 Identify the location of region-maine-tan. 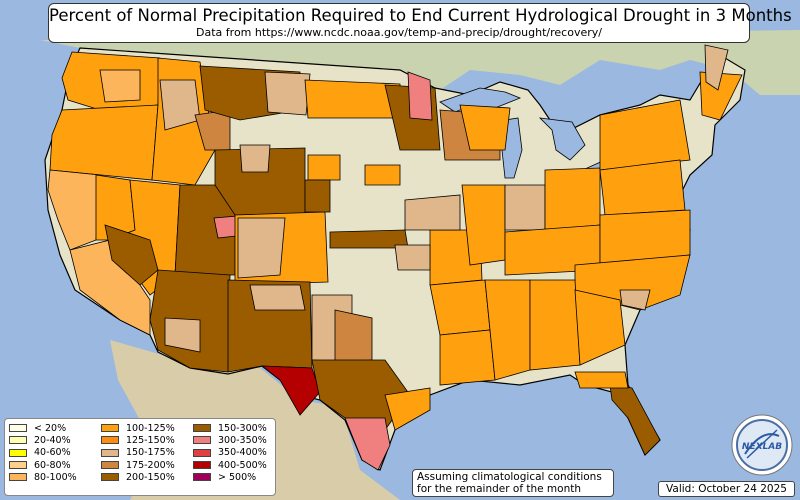
(716, 67).